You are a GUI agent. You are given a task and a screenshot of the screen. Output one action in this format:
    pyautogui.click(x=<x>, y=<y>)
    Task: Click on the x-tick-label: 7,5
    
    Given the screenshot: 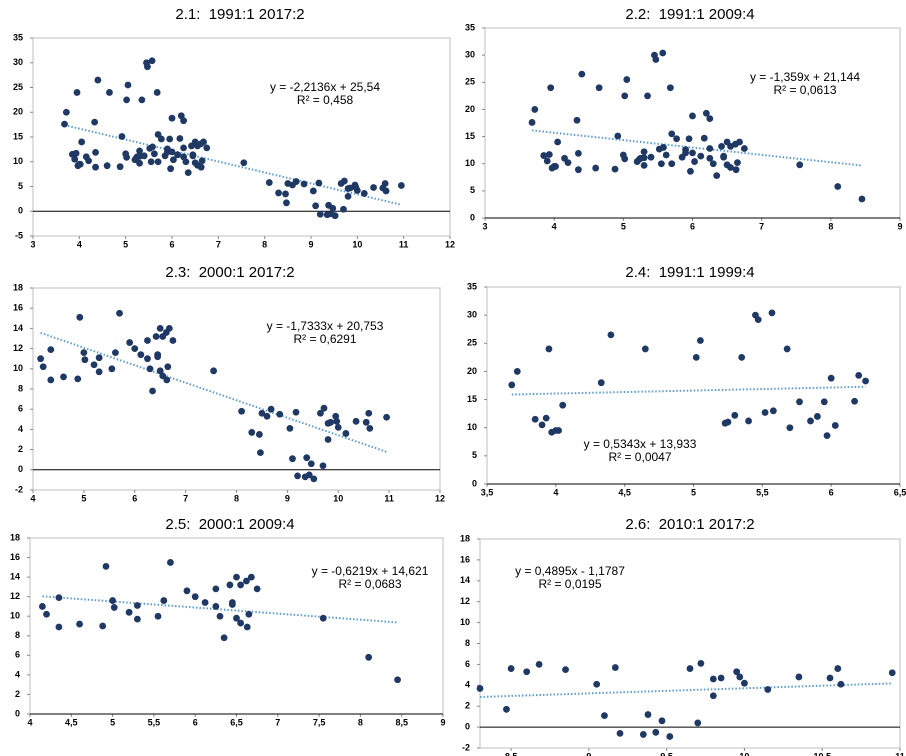 What is the action you would take?
    pyautogui.click(x=319, y=722)
    